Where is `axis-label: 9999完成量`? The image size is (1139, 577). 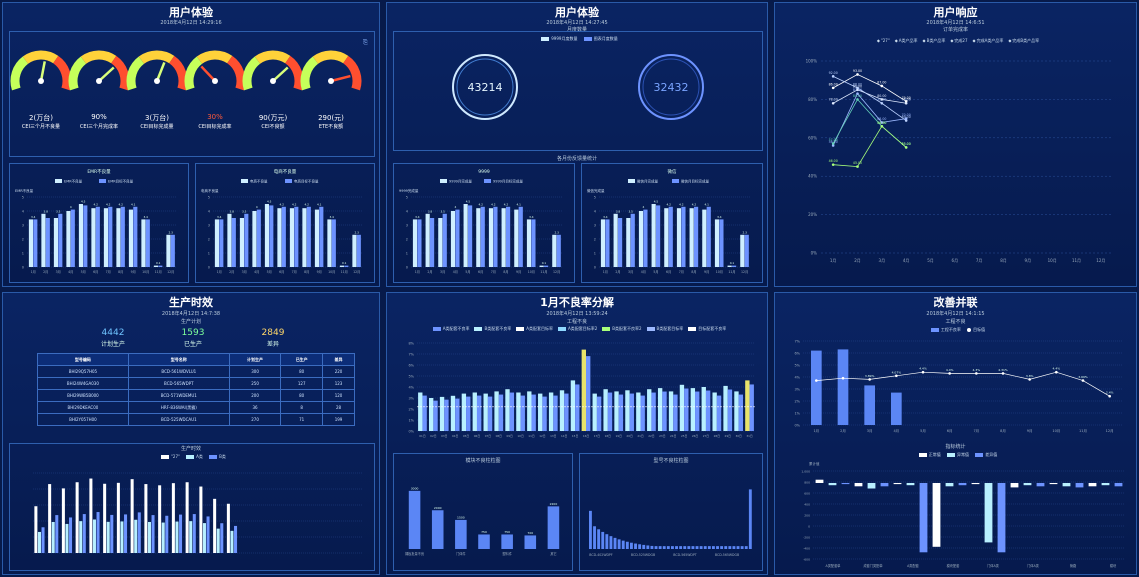 axis-label: 9999完成量 is located at coordinates (409, 190).